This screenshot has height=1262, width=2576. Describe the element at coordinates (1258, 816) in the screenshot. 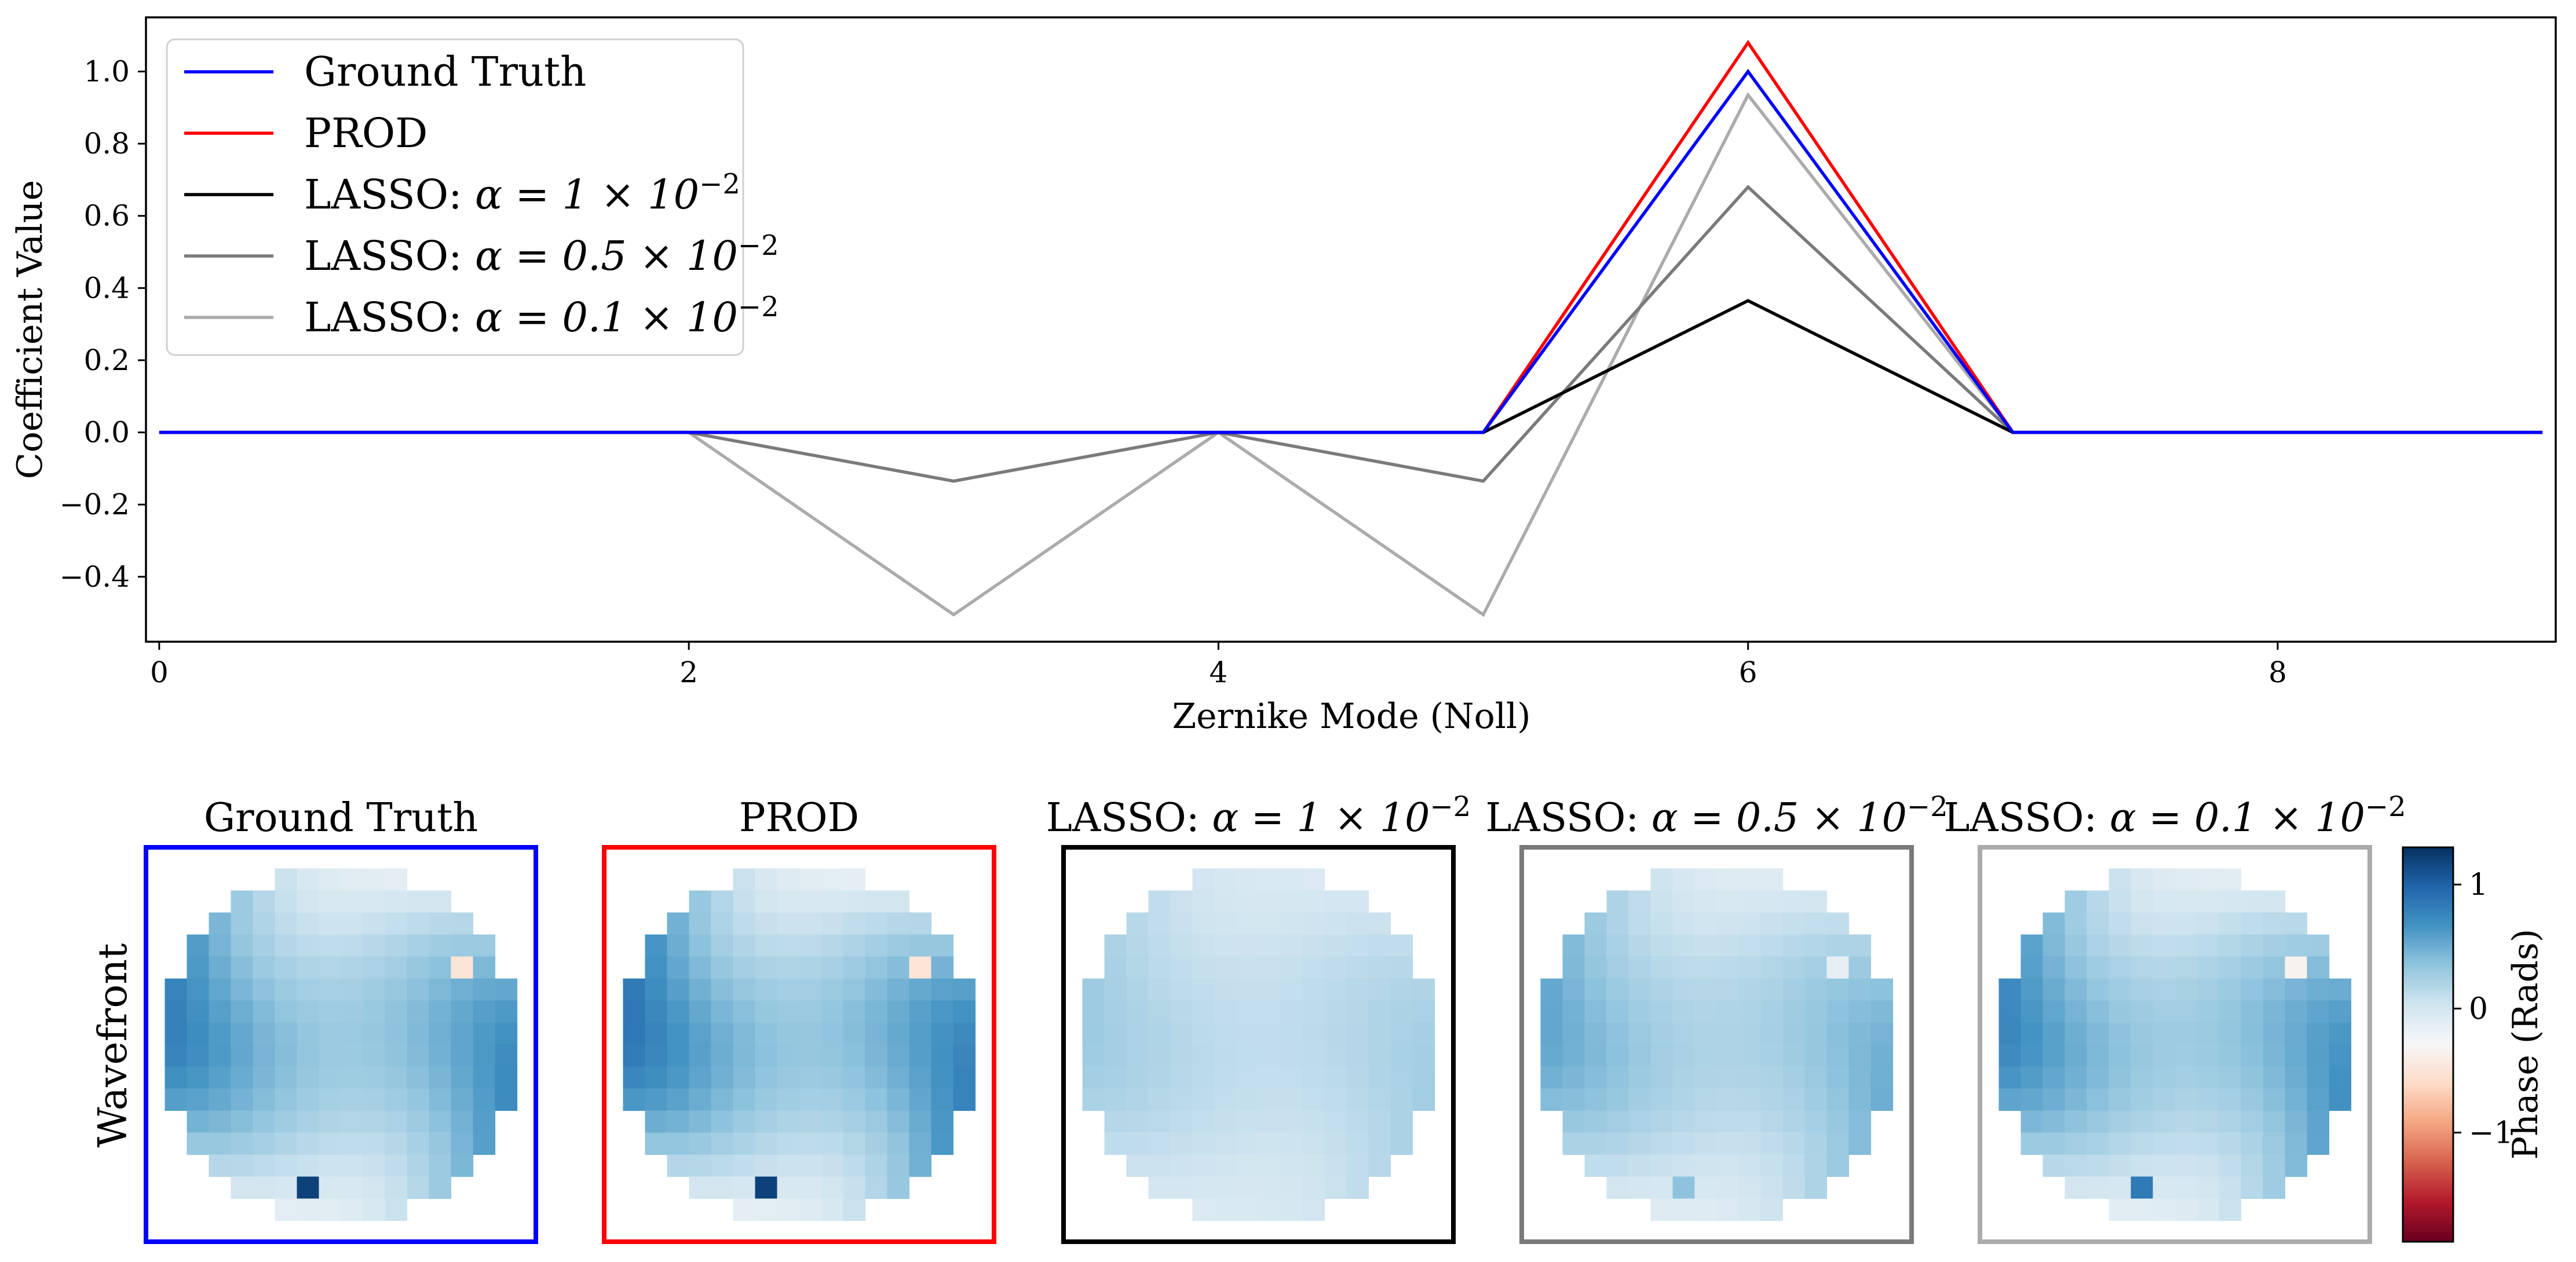

I see `panel-title-2: LASSO: α = 1 × 10−2` at that location.